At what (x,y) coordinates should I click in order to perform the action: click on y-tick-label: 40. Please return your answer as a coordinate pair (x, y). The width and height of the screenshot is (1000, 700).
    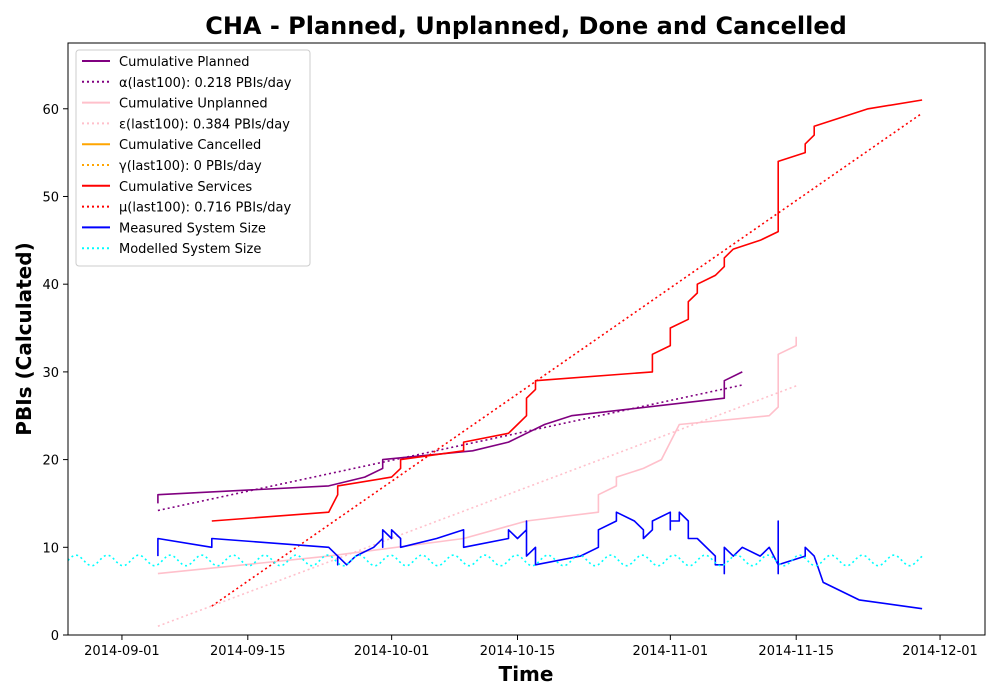
    Looking at the image, I should click on (50, 285).